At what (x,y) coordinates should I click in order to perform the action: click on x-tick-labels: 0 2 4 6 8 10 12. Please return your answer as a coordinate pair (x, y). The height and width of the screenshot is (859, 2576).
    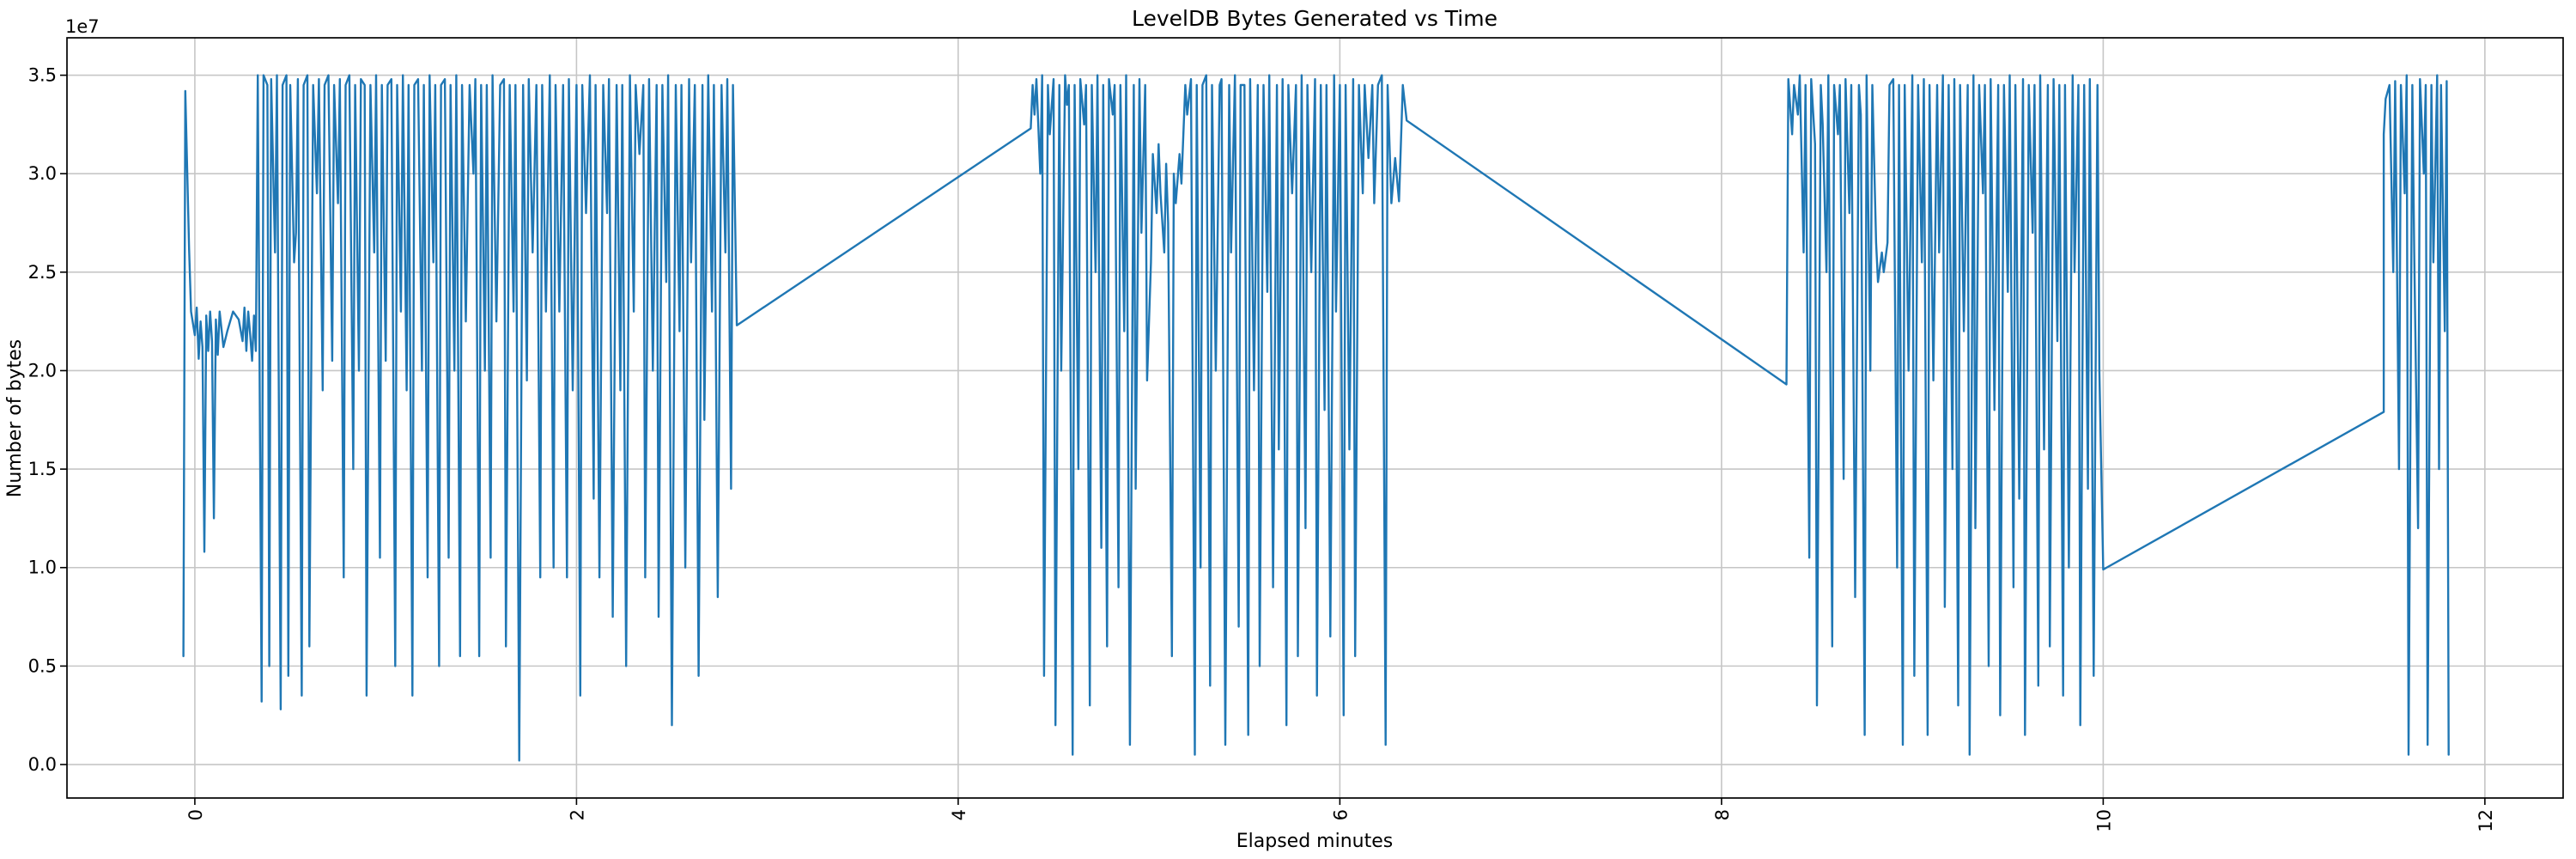
    Looking at the image, I should click on (1341, 821).